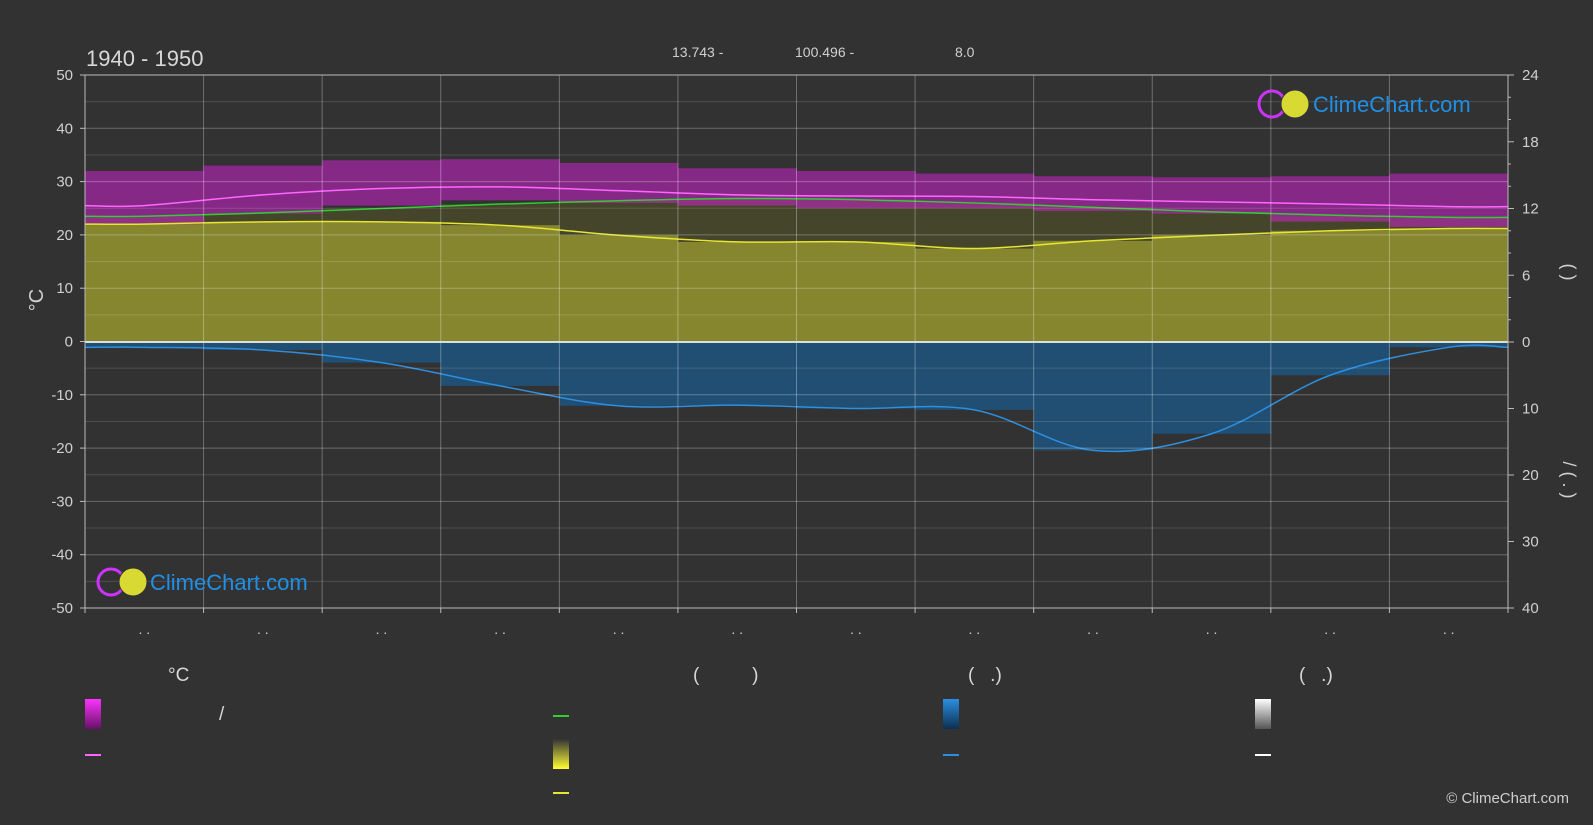 The height and width of the screenshot is (825, 1593). What do you see at coordinates (64, 288) in the screenshot?
I see `left-tick-label: 10` at bounding box center [64, 288].